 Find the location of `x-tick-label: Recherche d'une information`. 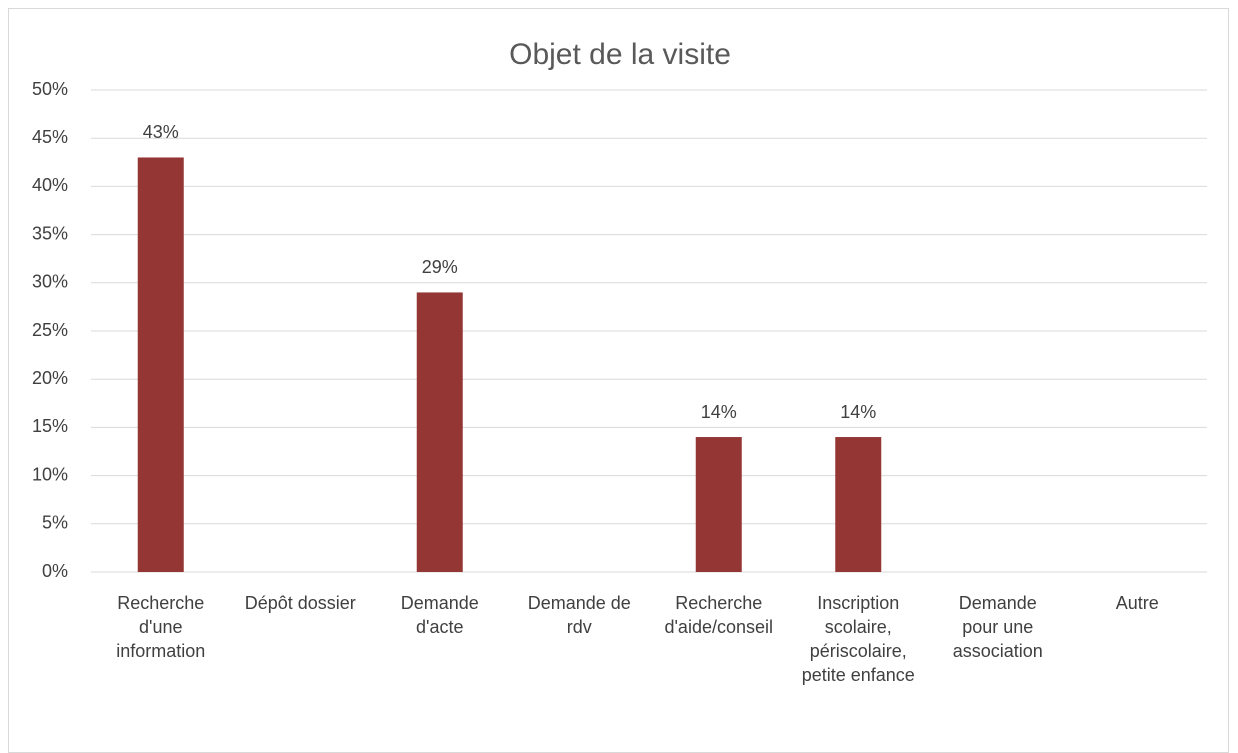

x-tick-label: Recherche d'une information is located at coordinates (161, 627).